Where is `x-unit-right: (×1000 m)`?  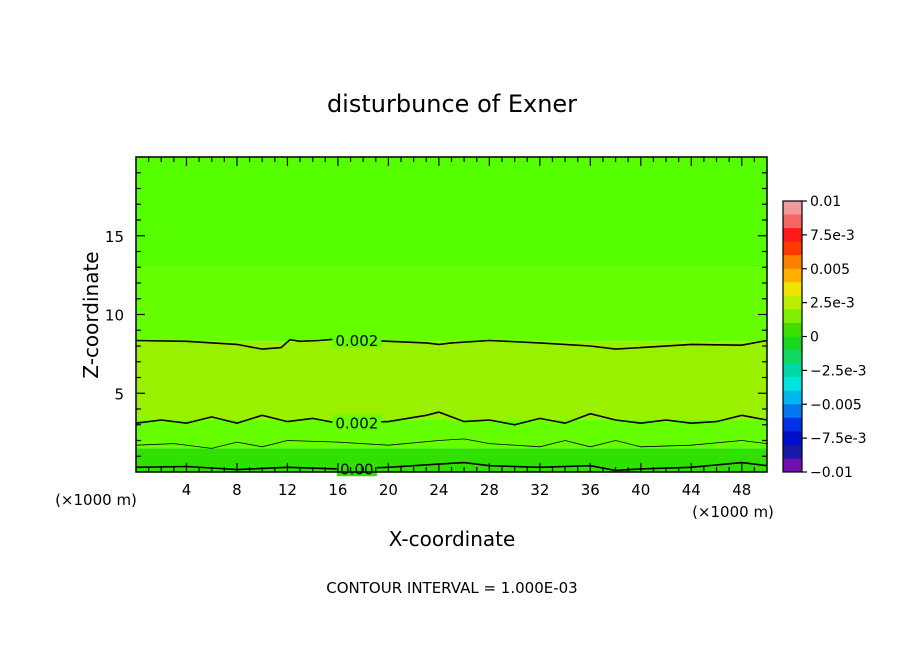 x-unit-right: (×1000 m) is located at coordinates (733, 512).